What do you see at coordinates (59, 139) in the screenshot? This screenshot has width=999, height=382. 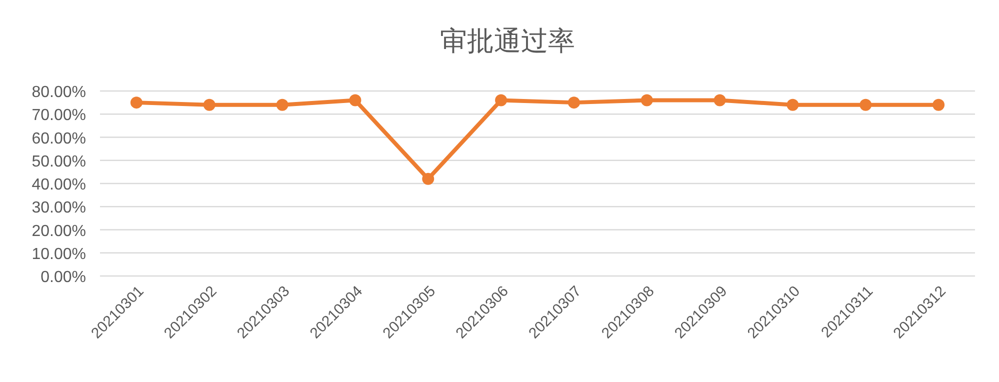 I see `y-tick-label: 60.00%` at bounding box center [59, 139].